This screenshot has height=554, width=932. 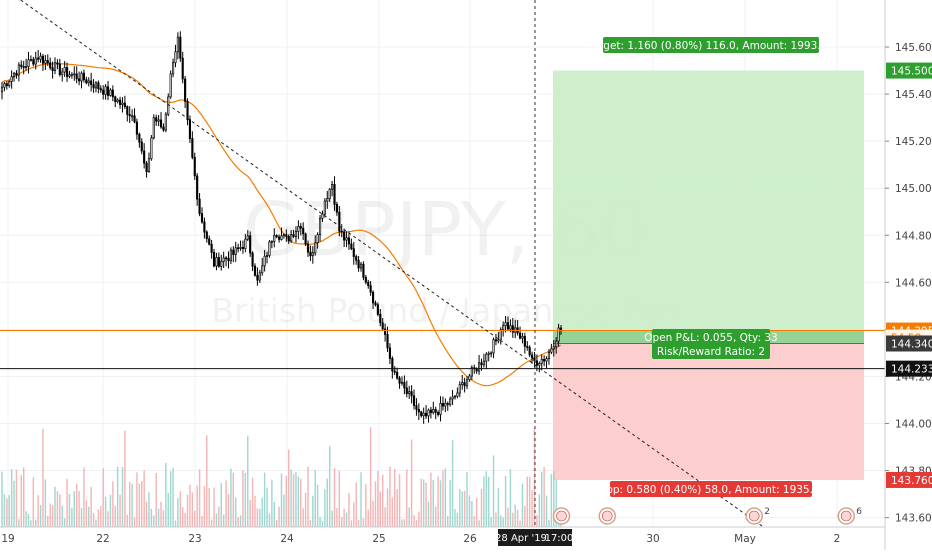 What do you see at coordinates (837, 539) in the screenshot?
I see `x-tick-label: 2` at bounding box center [837, 539].